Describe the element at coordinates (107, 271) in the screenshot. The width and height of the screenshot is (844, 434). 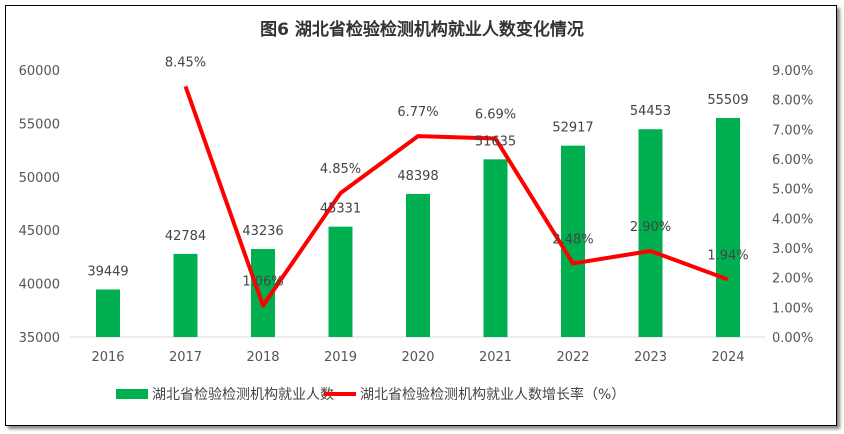
I see `bar-data-label: 39449` at that location.